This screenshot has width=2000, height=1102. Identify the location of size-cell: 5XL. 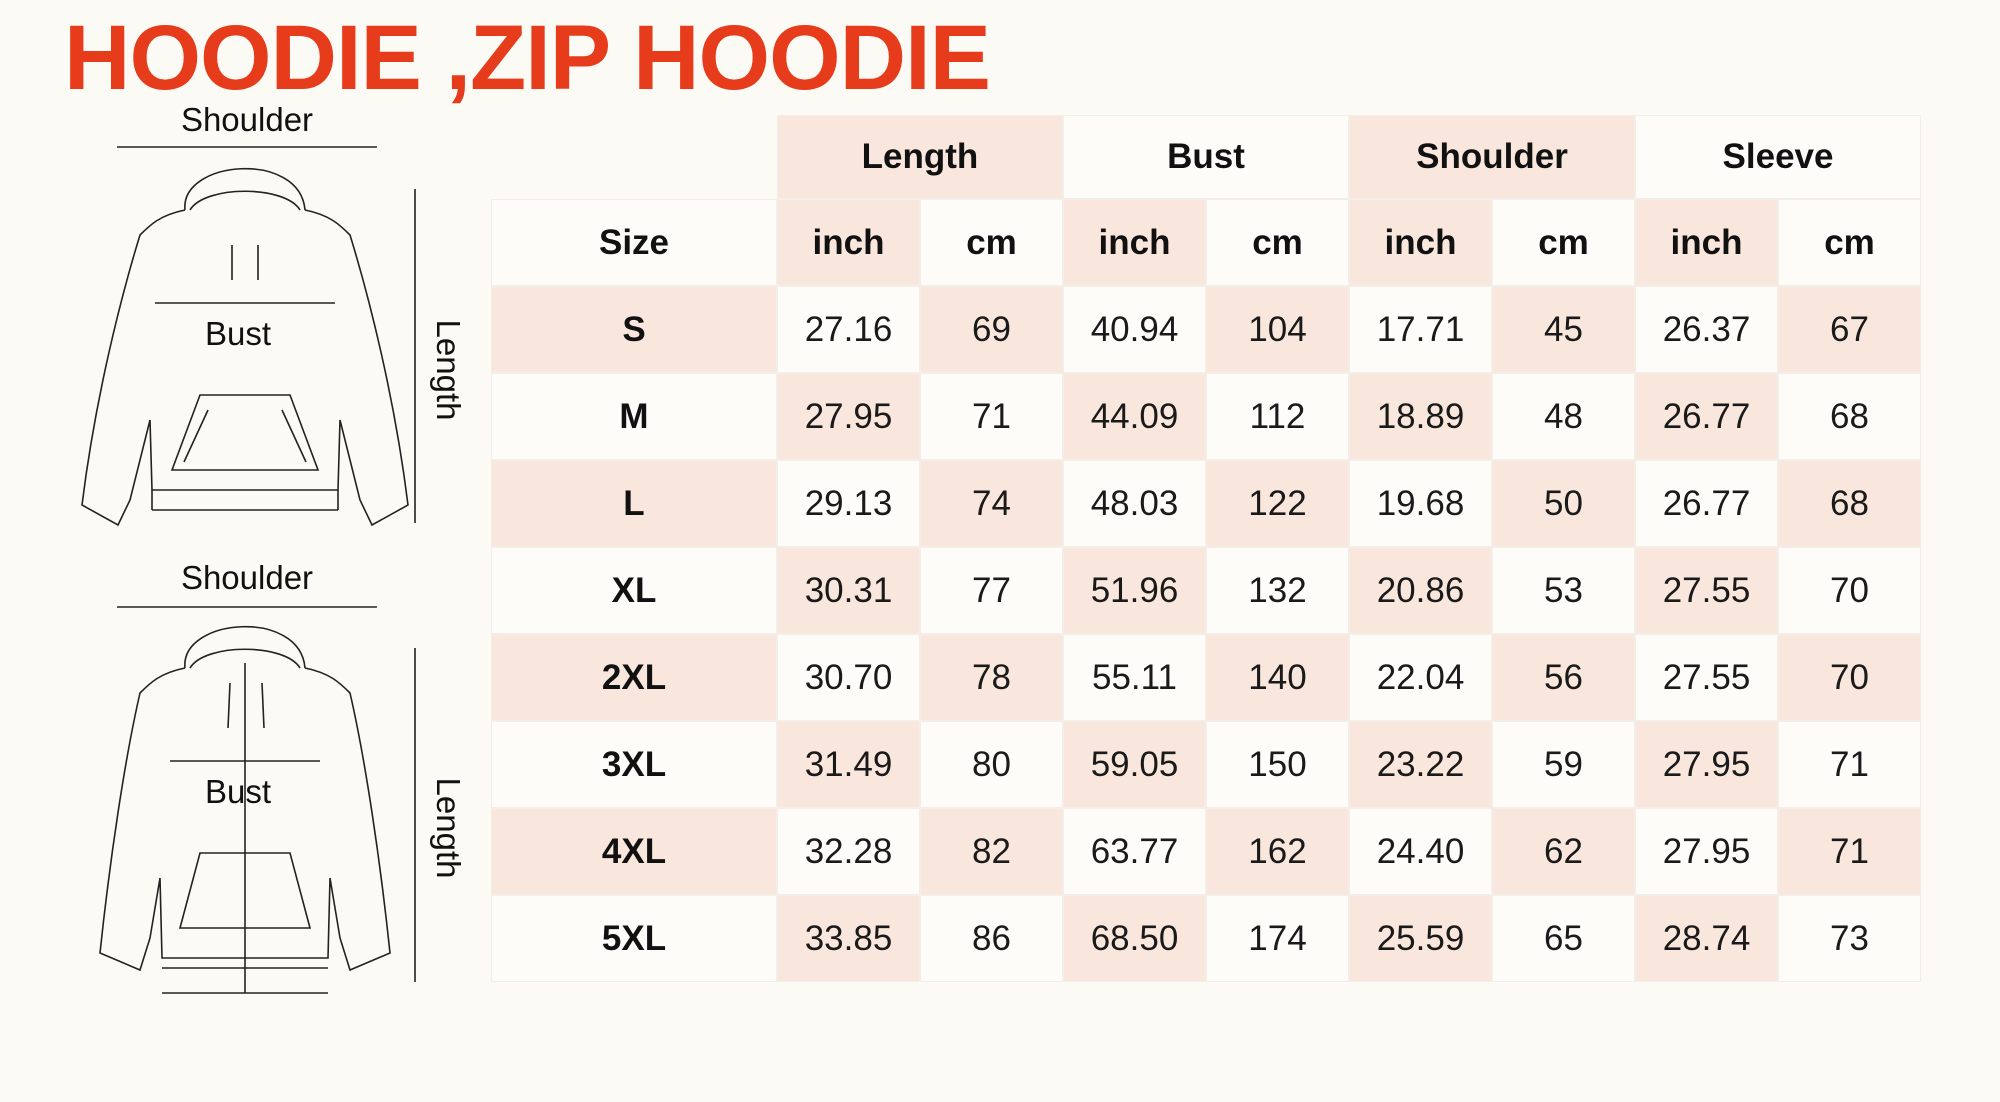
(634, 938).